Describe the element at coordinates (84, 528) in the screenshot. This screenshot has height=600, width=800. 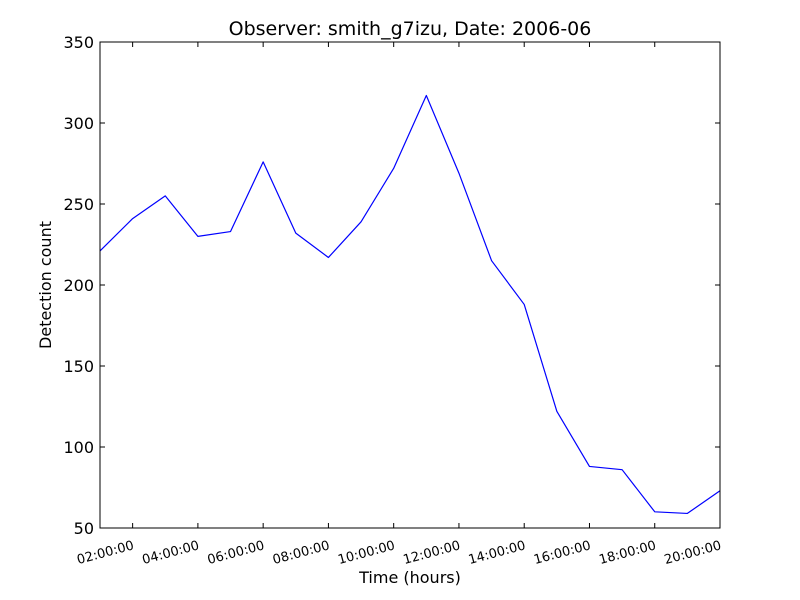
I see `y-tick-label: 50` at that location.